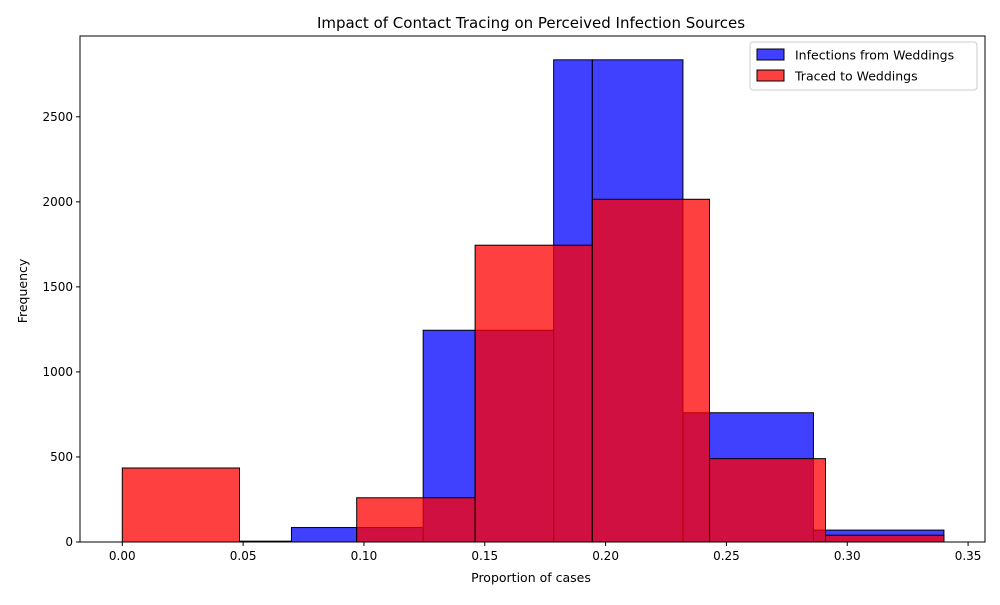 The height and width of the screenshot is (605, 1000). What do you see at coordinates (61, 457) in the screenshot?
I see `y-tick-label: 500` at bounding box center [61, 457].